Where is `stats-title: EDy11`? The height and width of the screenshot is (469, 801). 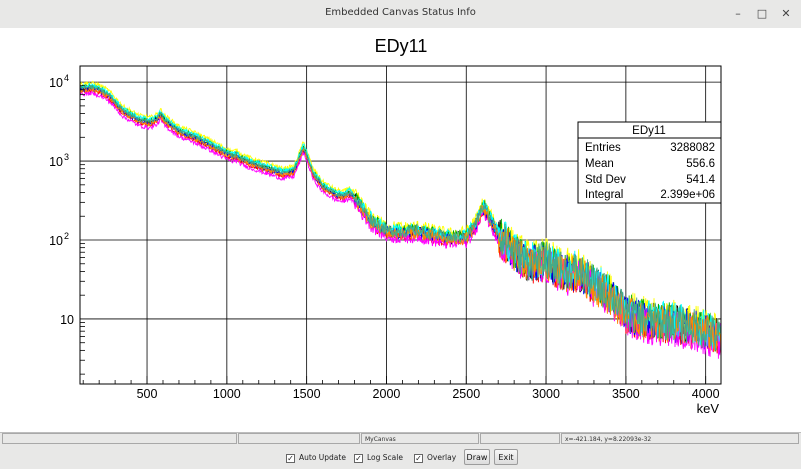
stats-title: EDy11 is located at coordinates (649, 131).